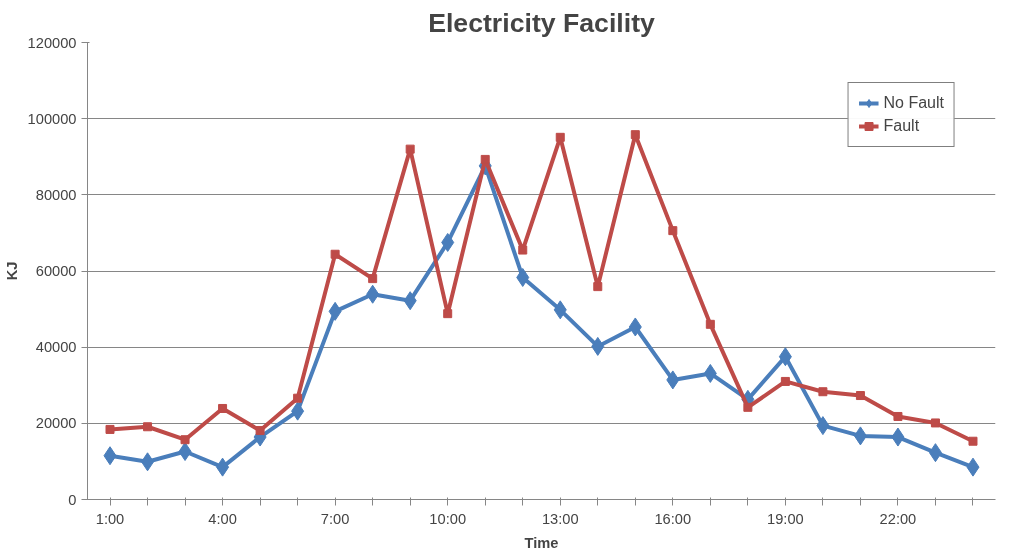 This screenshot has width=1029, height=557. I want to click on x-tick-label: 19:00, so click(785, 518).